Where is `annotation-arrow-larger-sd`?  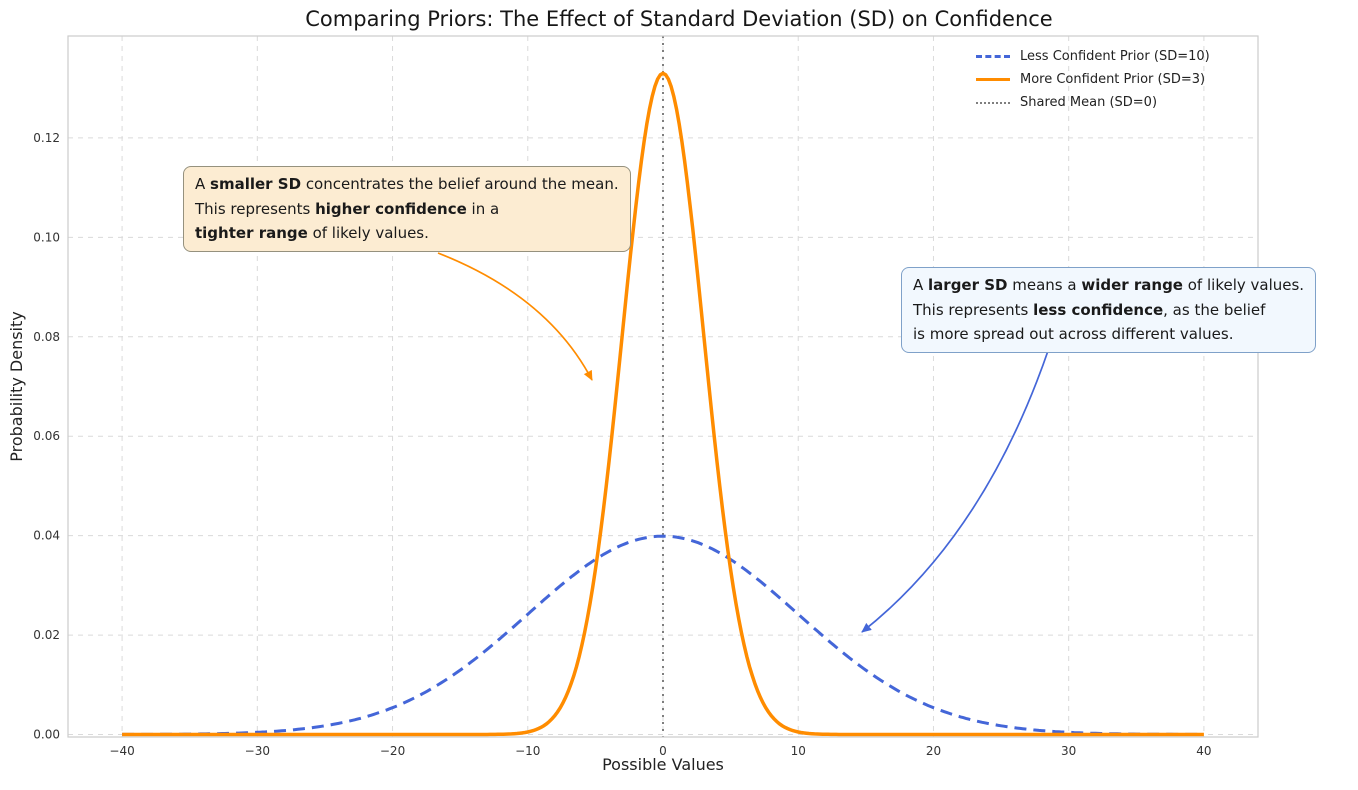 annotation-arrow-larger-sd is located at coordinates (955, 490).